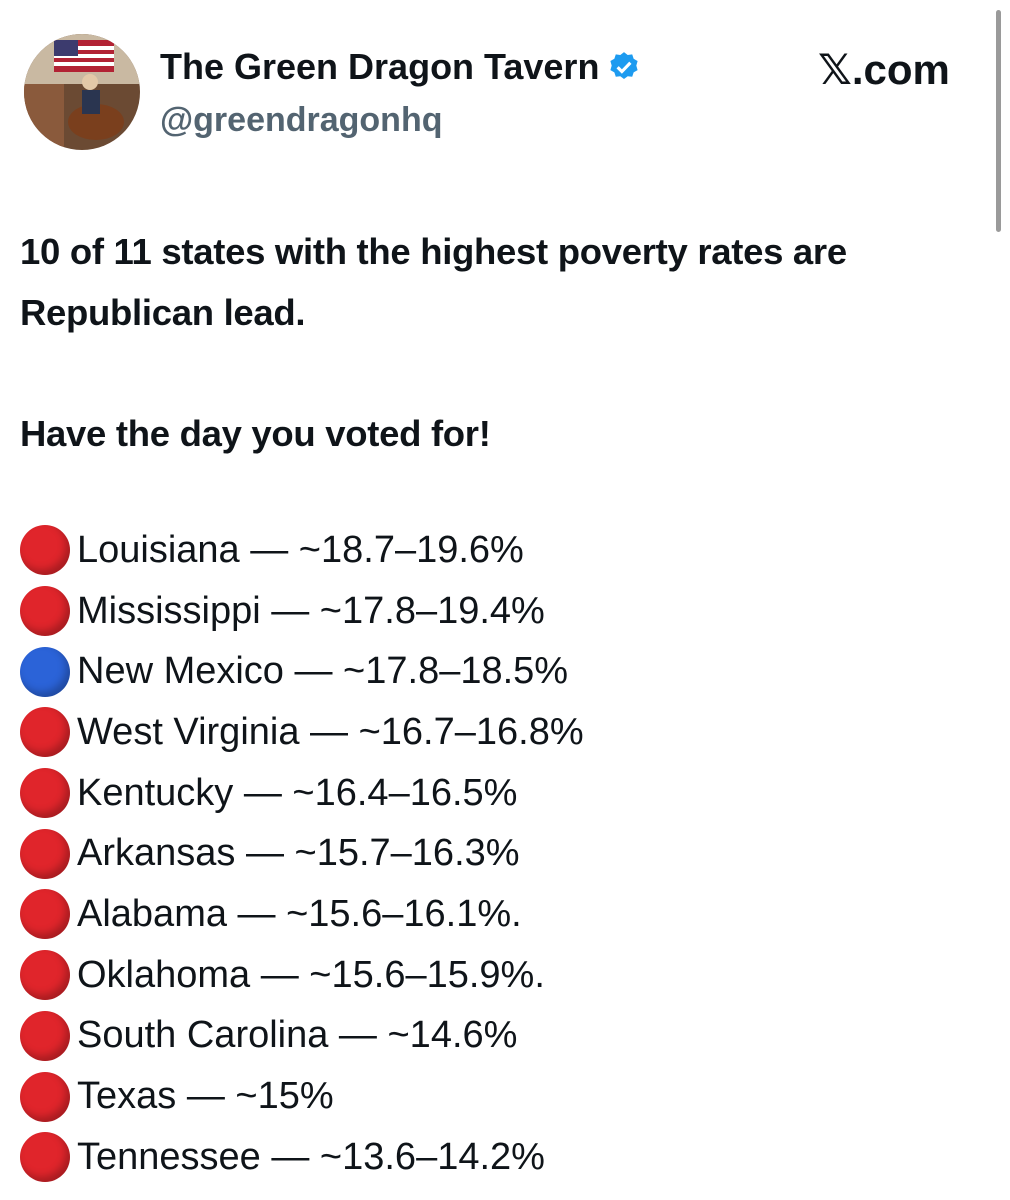 The width and height of the screenshot is (1010, 1200). What do you see at coordinates (255, 433) in the screenshot?
I see `tweet-paragraph: Have the day you voted for!` at bounding box center [255, 433].